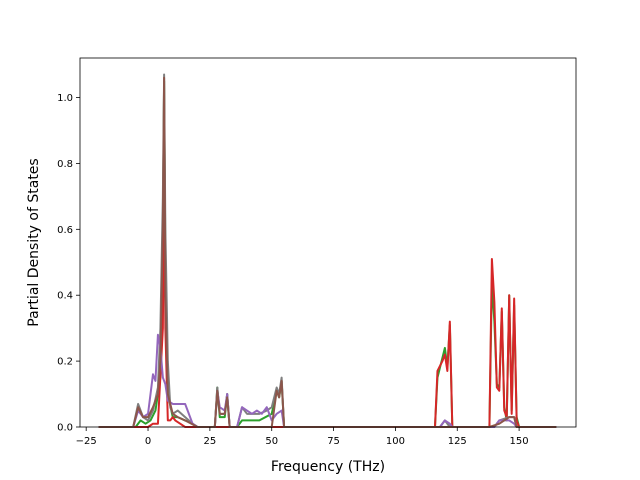  What do you see at coordinates (68, 263) in the screenshot?
I see `y-axis-ticks: 0.0 0.2 0.4 0.6 0.8 1.0` at bounding box center [68, 263].